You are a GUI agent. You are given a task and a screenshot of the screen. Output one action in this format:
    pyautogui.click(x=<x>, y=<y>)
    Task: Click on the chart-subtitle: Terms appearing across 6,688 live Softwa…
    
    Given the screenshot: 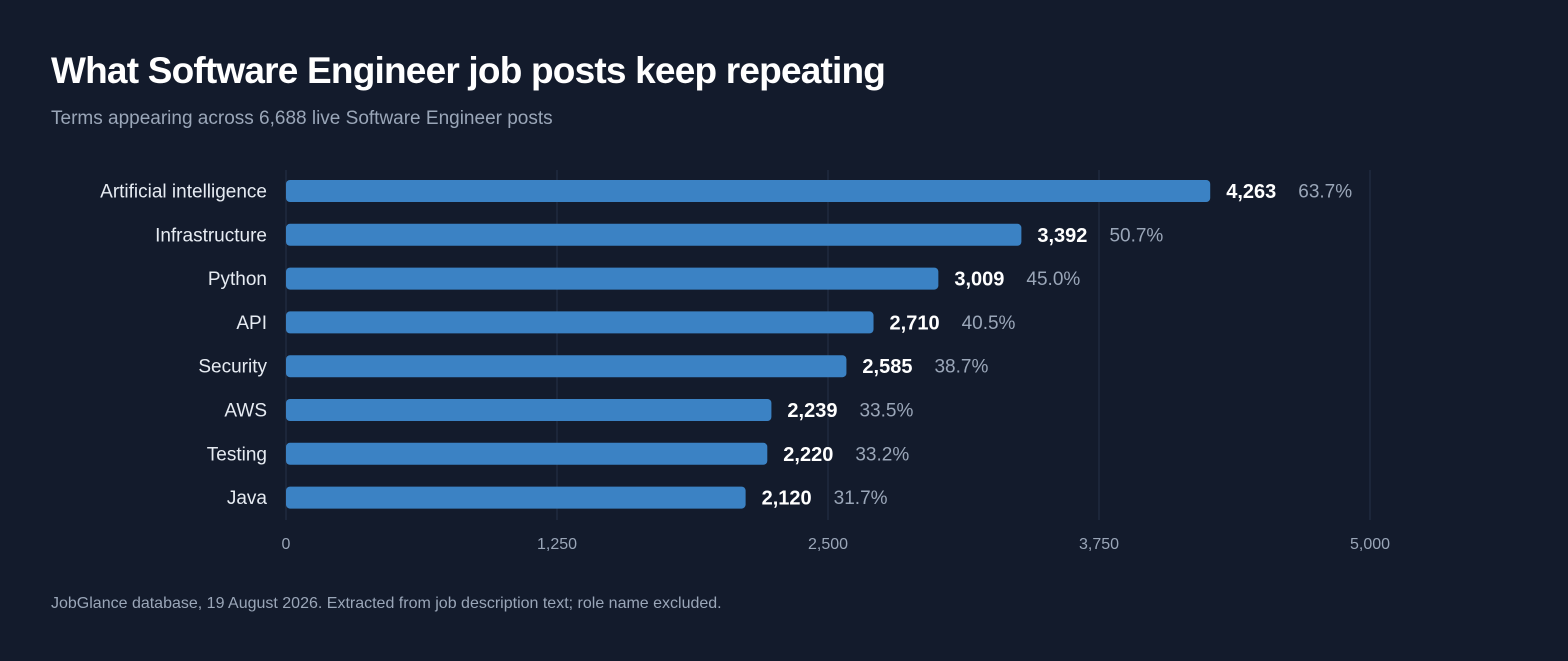 What is the action you would take?
    pyautogui.click(x=302, y=118)
    